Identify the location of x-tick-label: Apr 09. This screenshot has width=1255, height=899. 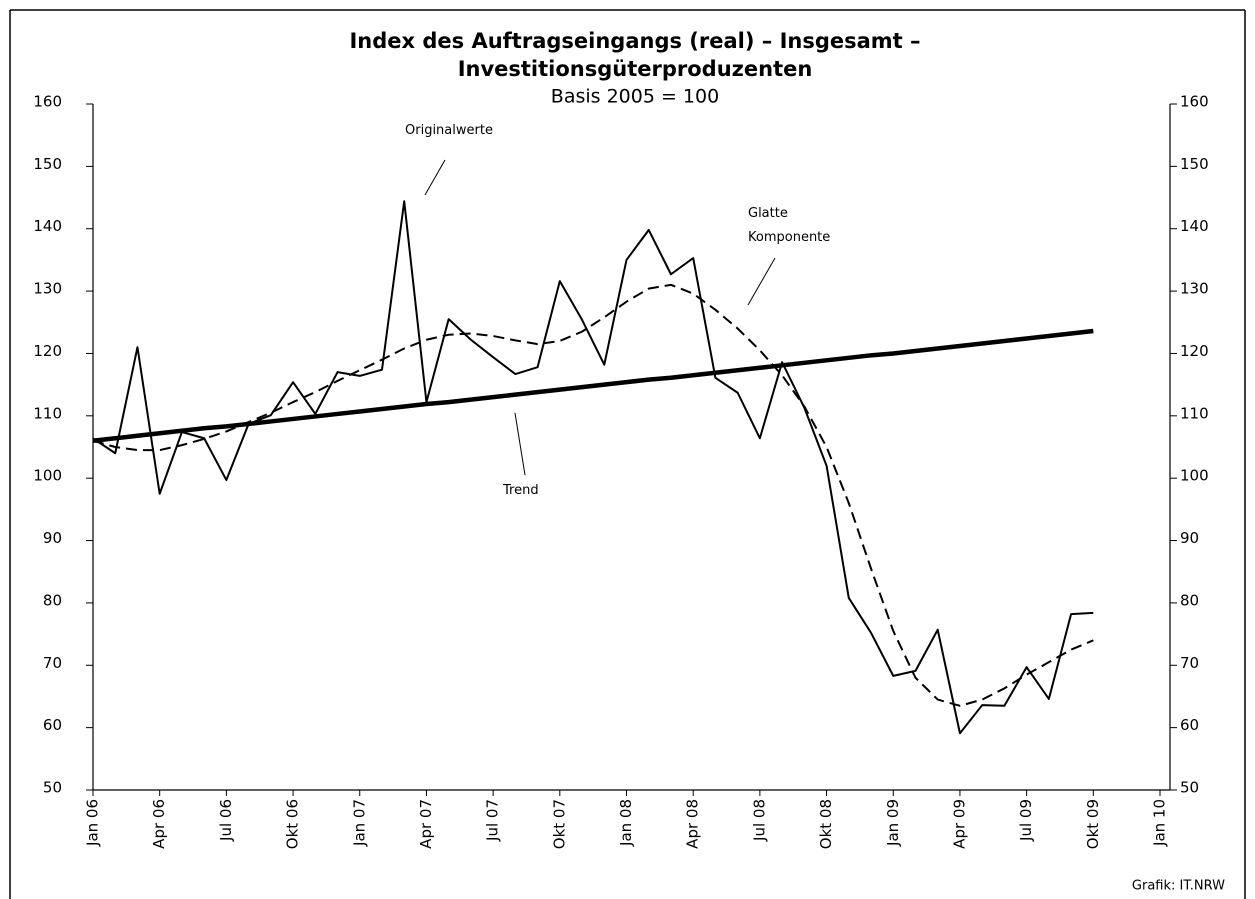
(959, 824).